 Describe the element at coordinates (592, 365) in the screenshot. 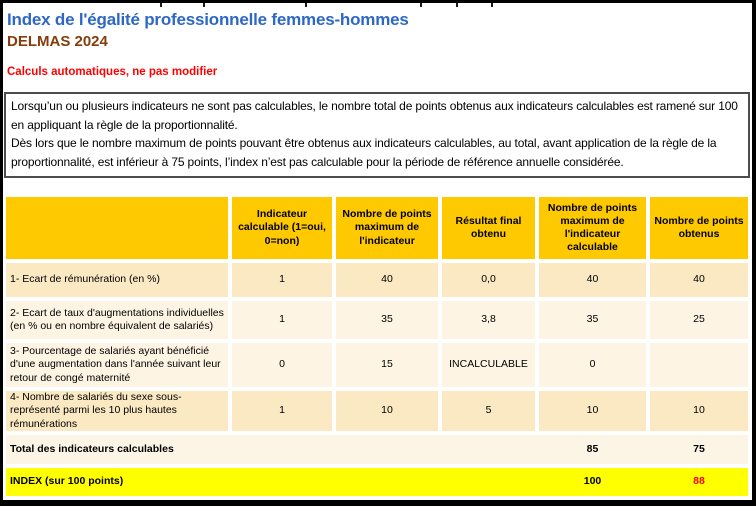

I see `cell-points-max-calculable: 0` at that location.